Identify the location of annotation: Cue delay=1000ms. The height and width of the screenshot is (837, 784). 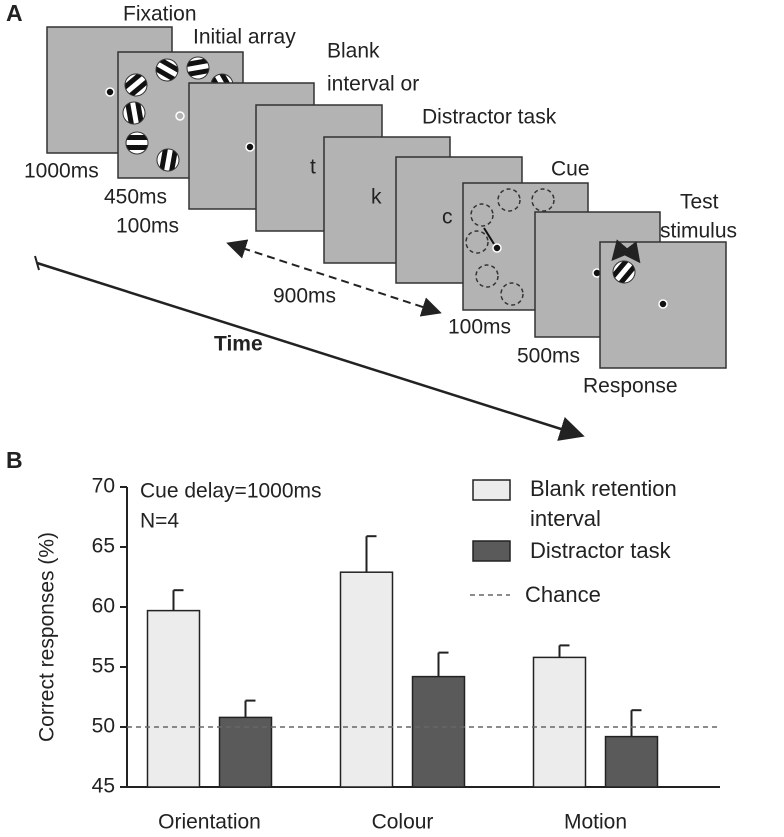
(231, 491).